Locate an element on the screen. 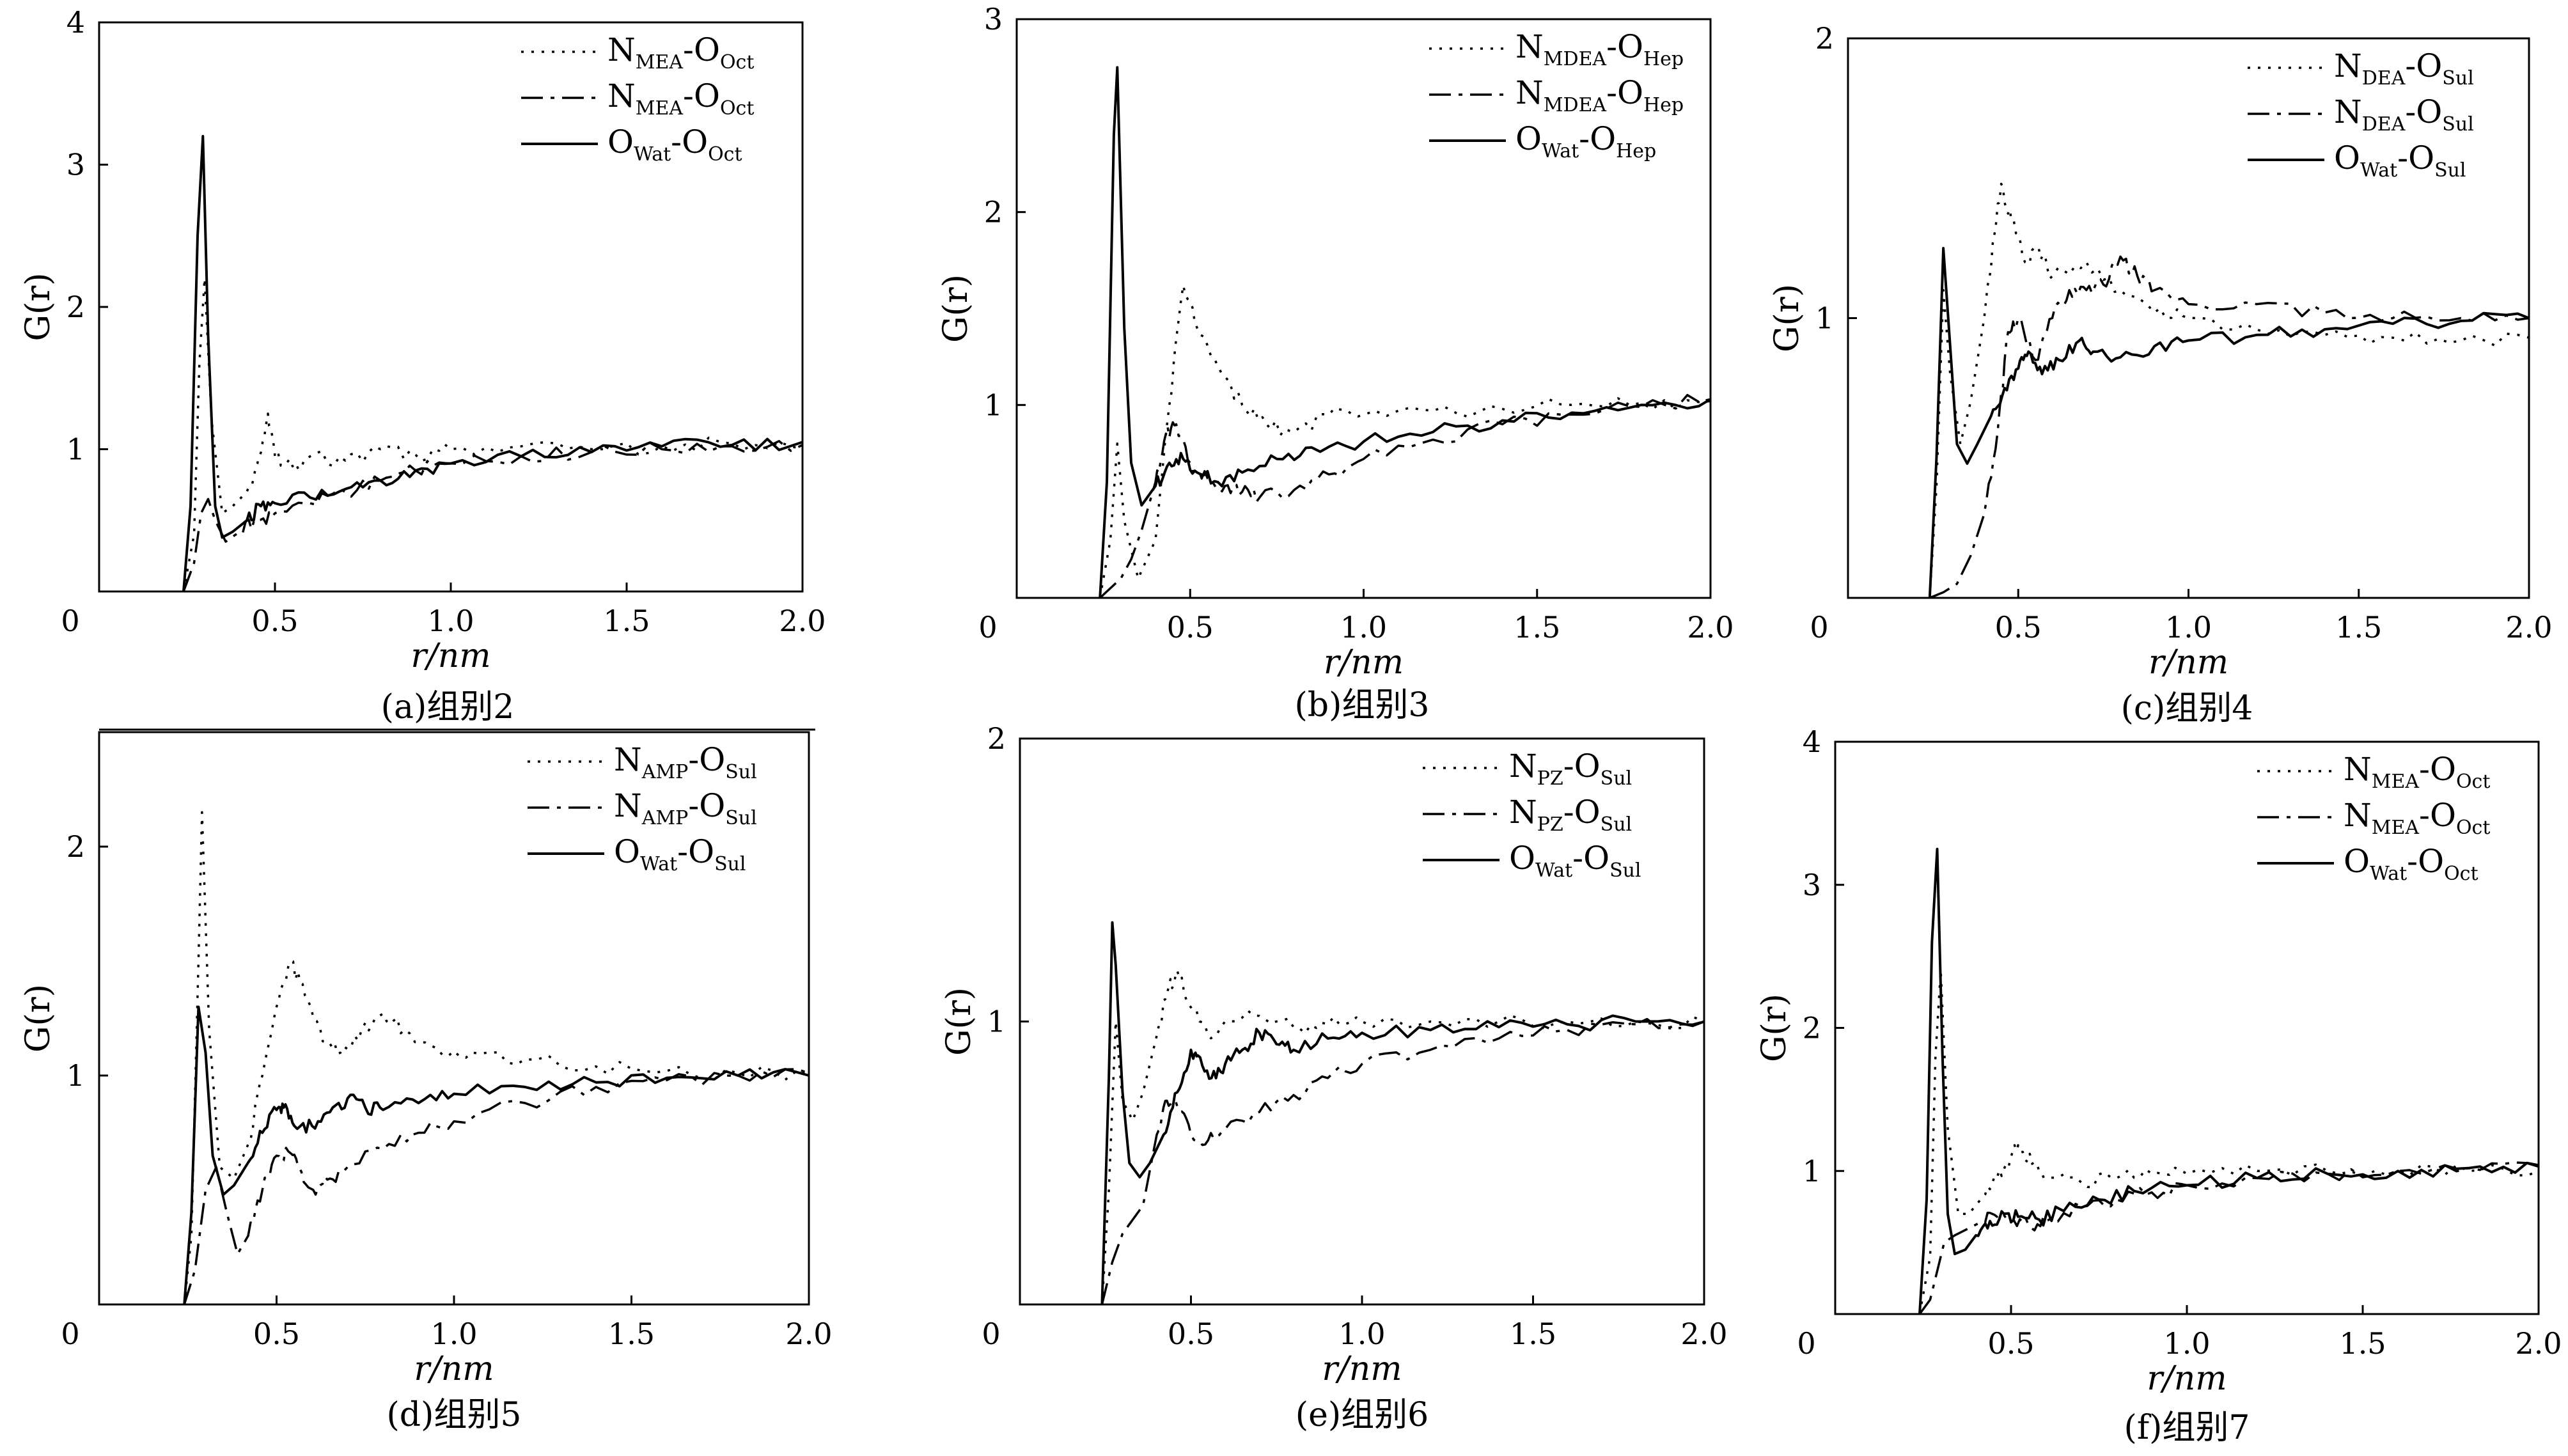 This screenshot has width=2568, height=1456. panel-caption: (a)组别2 is located at coordinates (448, 707).